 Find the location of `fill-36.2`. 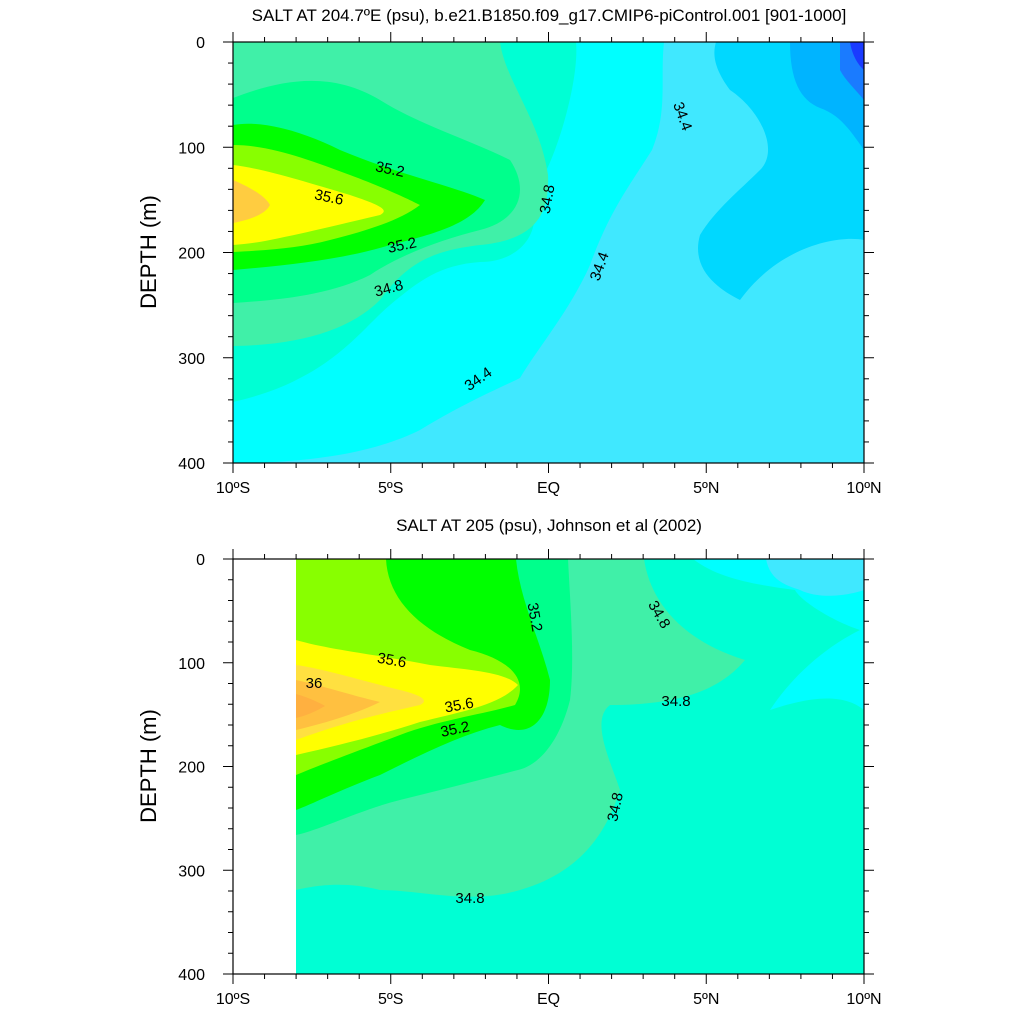

fill-36.2 is located at coordinates (310, 706).